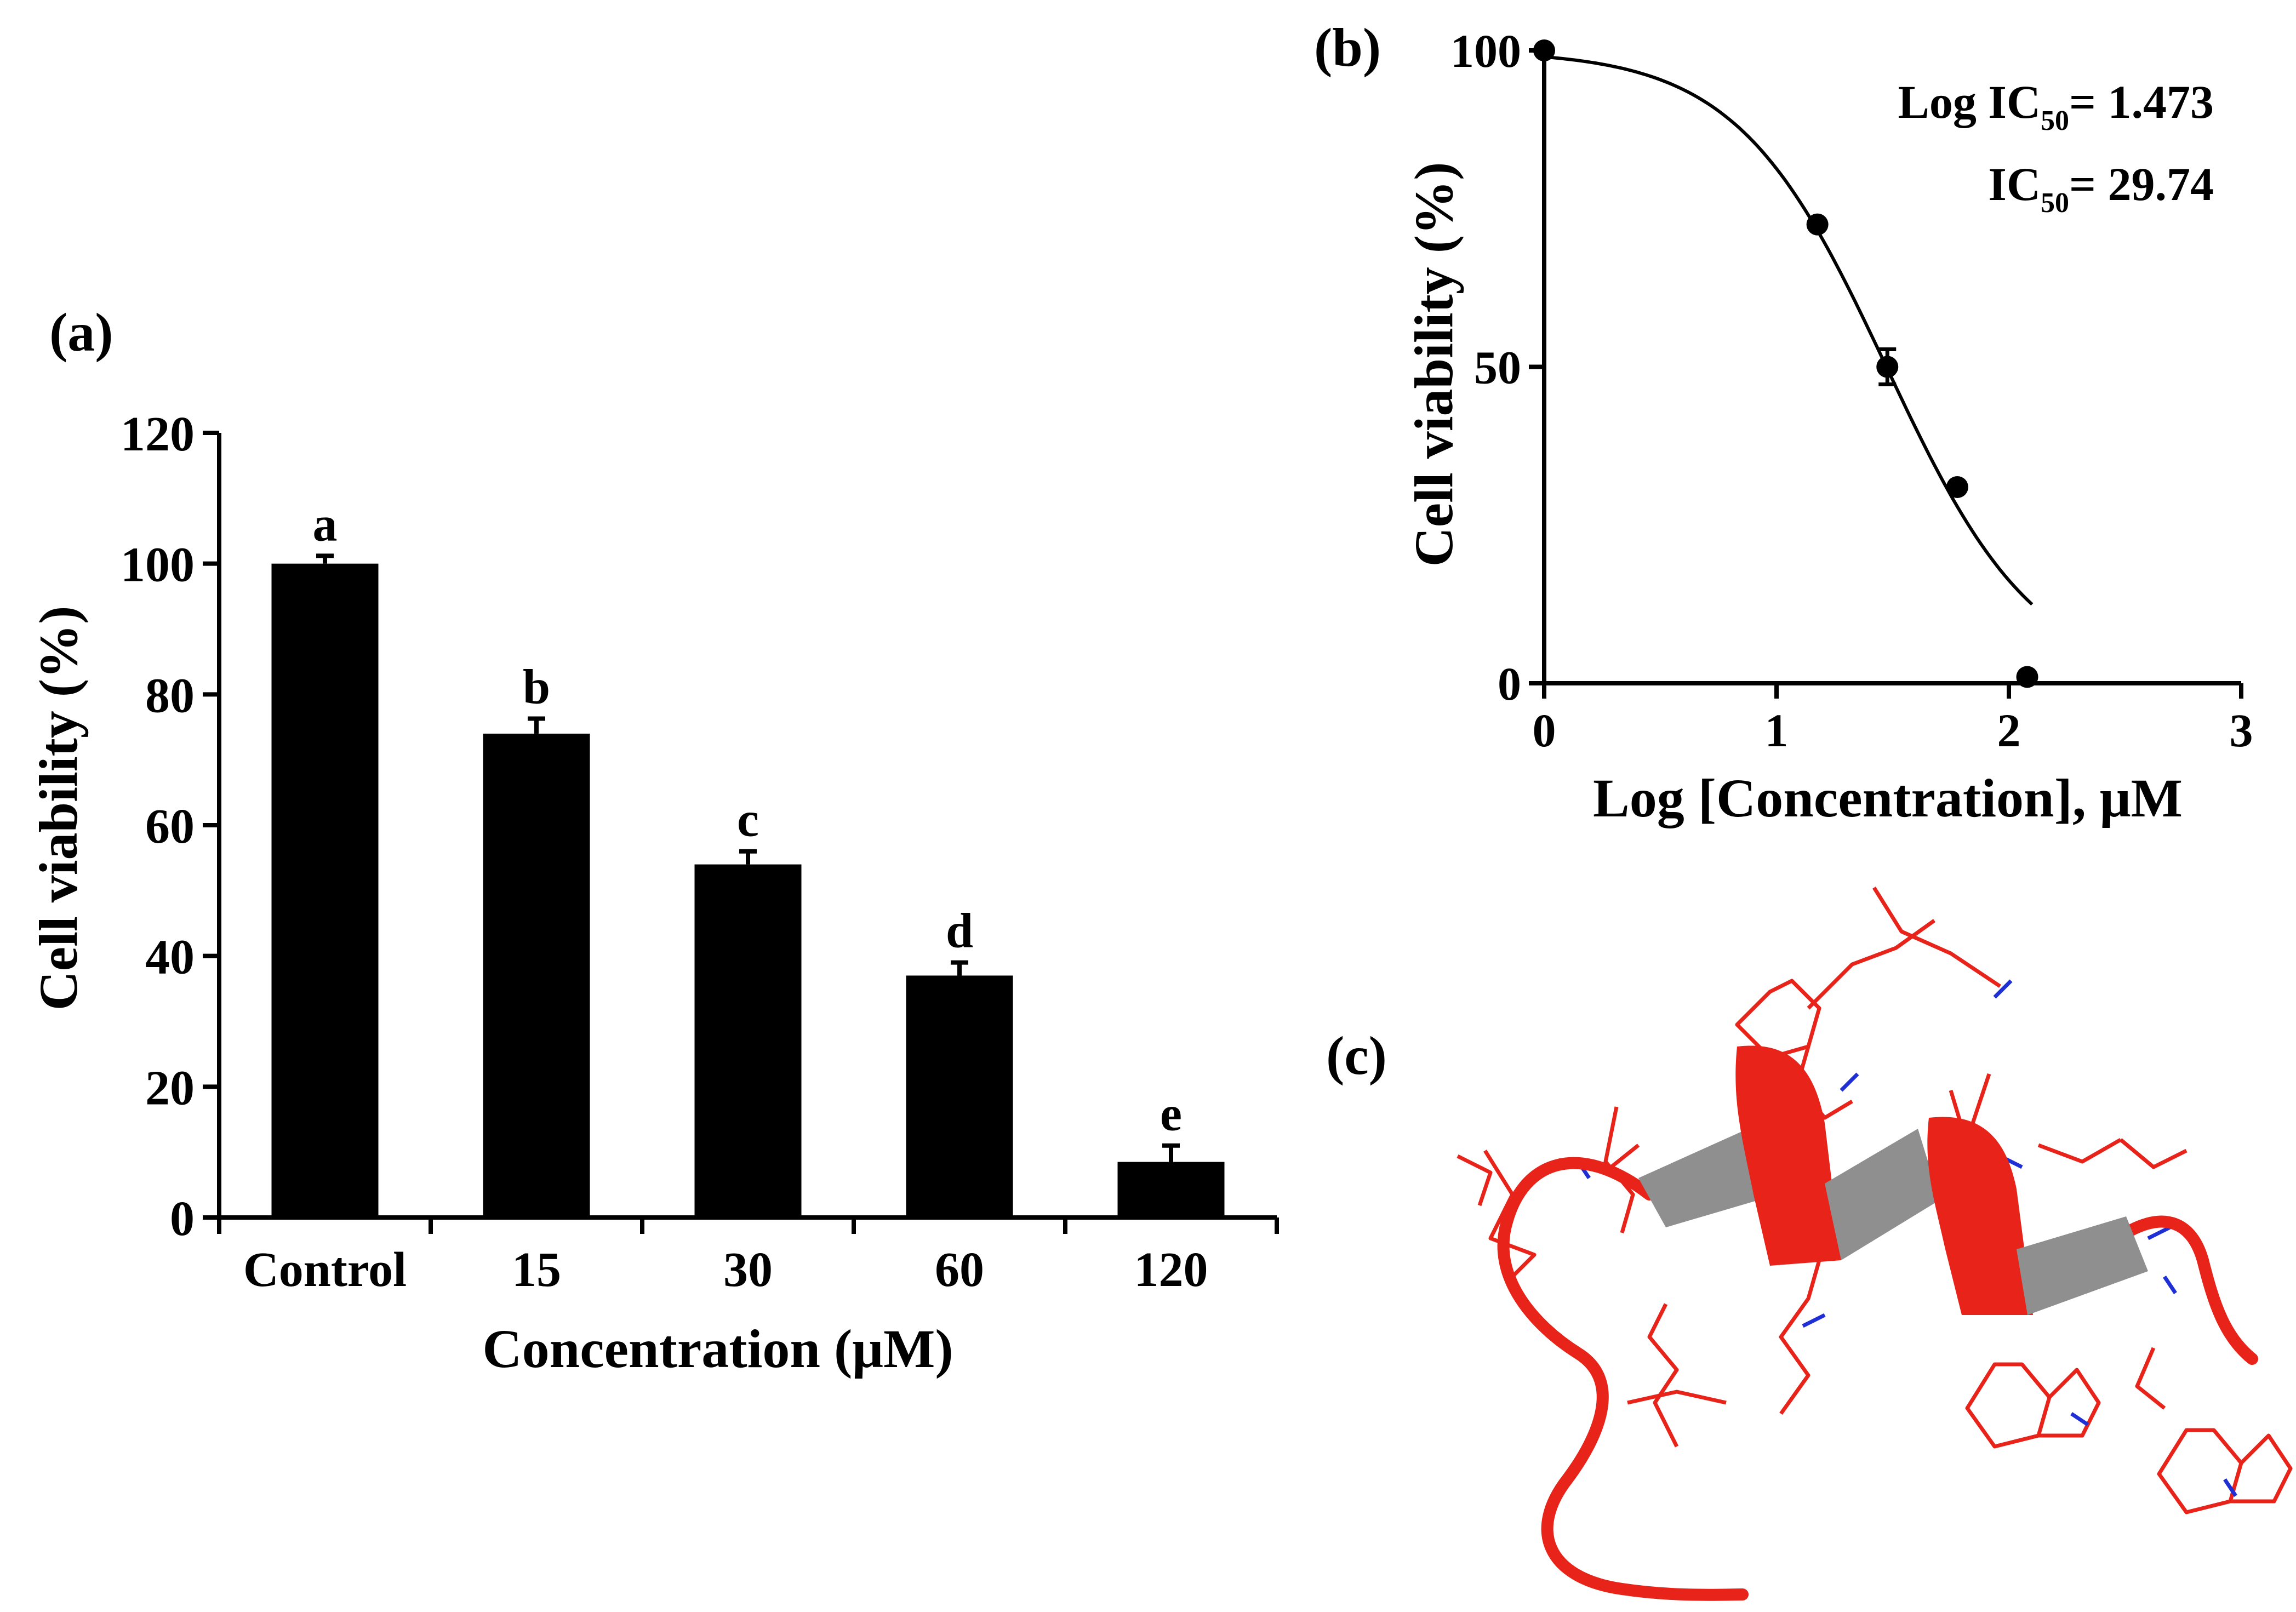  I want to click on panel-a-y-axis-label: Cell viability (%), so click(58, 809).